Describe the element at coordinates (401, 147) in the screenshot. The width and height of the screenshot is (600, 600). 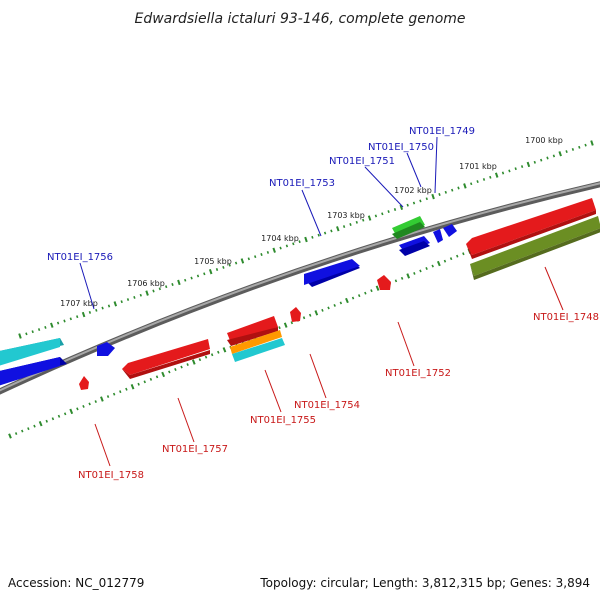
I see `gene-label: NT01EI_1750` at that location.